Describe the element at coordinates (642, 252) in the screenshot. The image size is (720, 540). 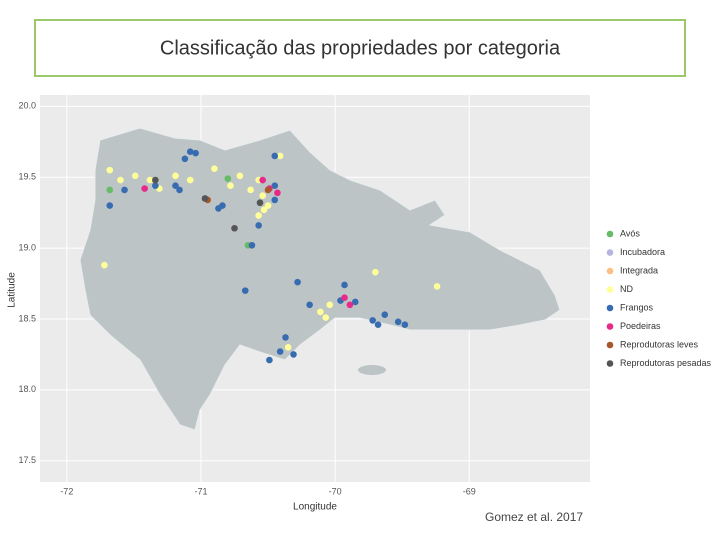
I see `legend-label: Incubadora` at that location.